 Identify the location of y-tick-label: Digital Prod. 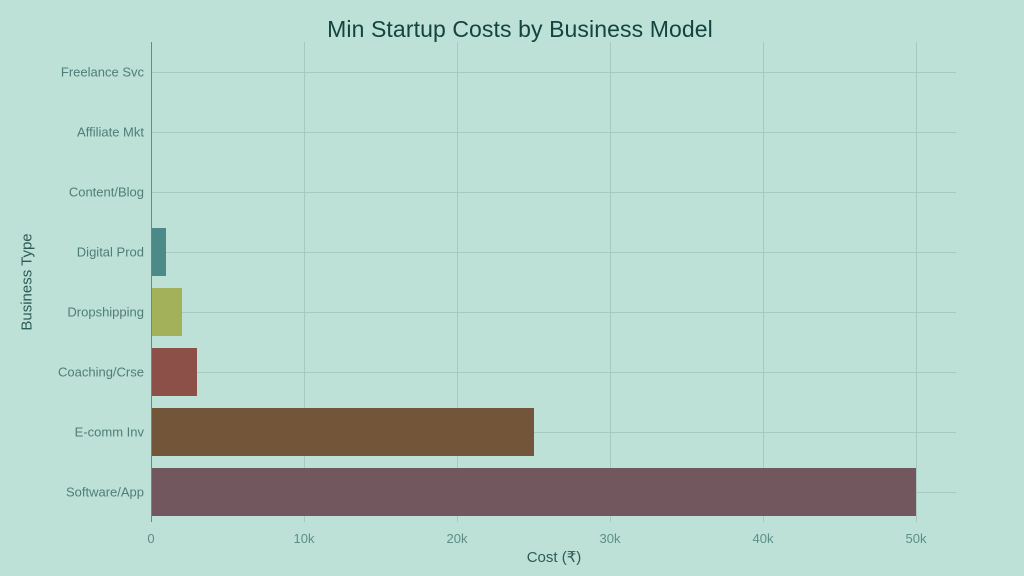
(110, 252).